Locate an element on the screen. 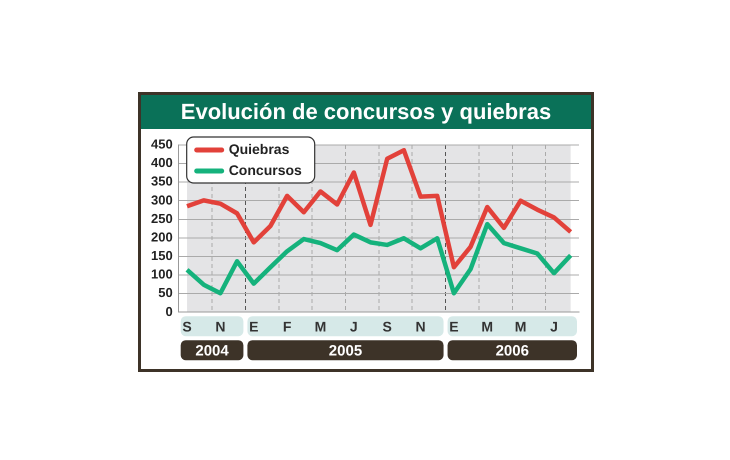  y-tick-label: 350 is located at coordinates (161, 181).